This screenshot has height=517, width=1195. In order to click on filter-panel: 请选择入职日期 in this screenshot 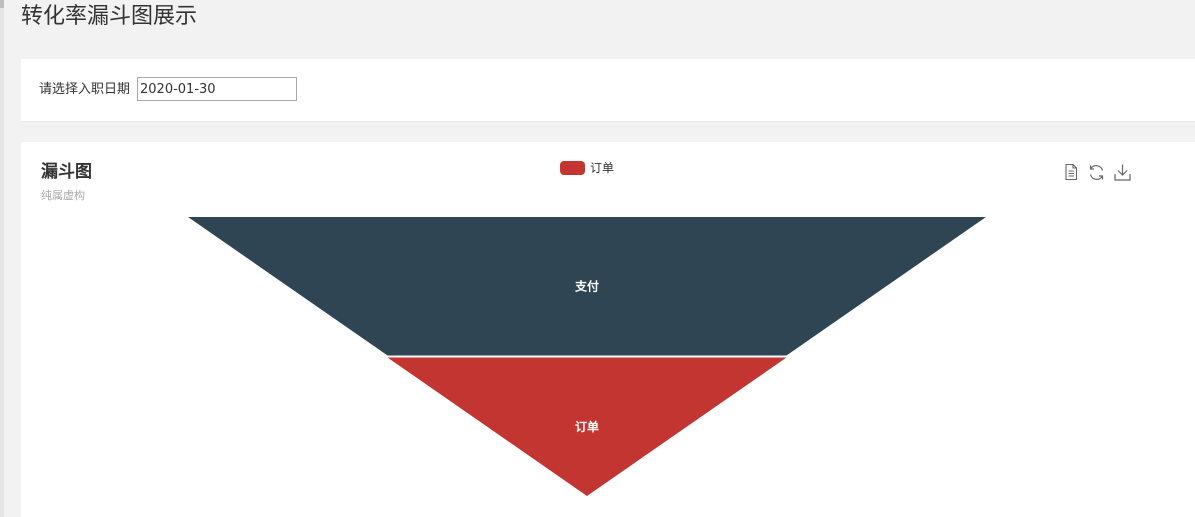, I will do `click(608, 90)`.